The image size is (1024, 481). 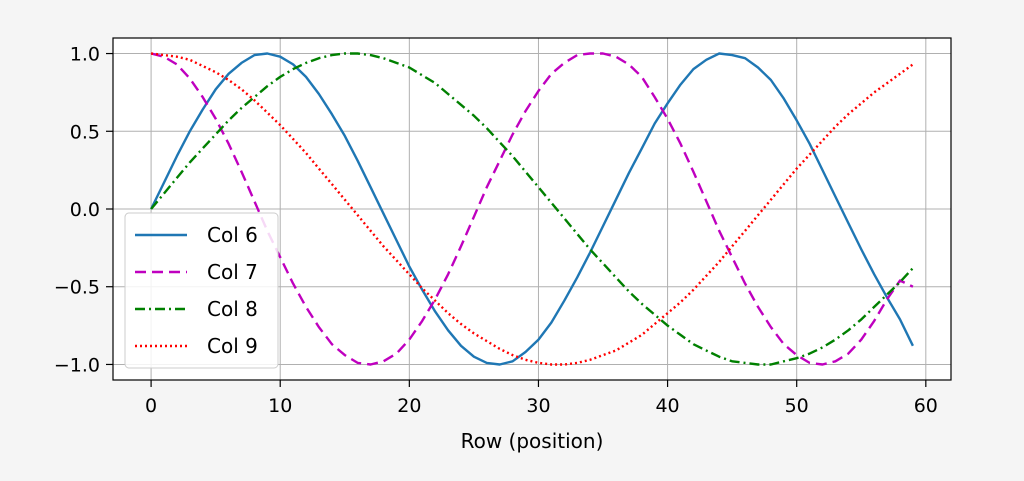 What do you see at coordinates (85, 210) in the screenshot?
I see `y-tick-label: 0.0` at bounding box center [85, 210].